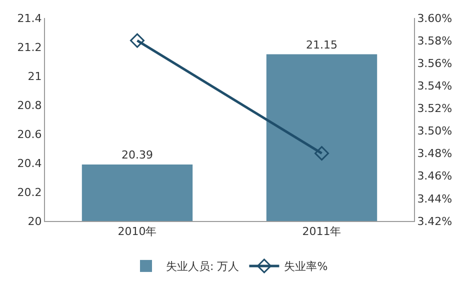 This screenshot has width=474, height=293. I want to click on y-tick-label: 20.6, so click(29, 134).